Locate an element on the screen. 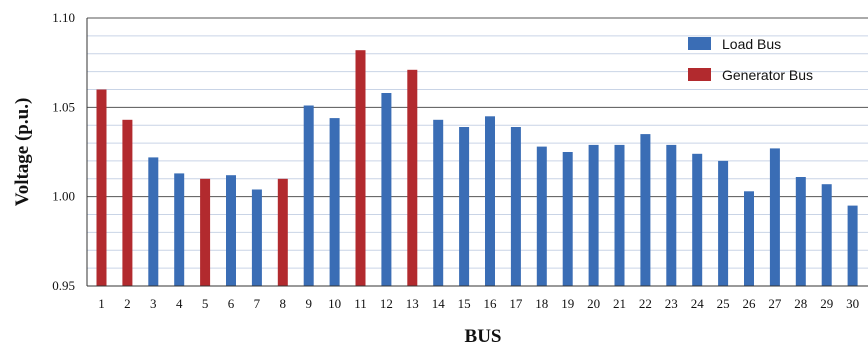 This screenshot has width=868, height=346. x-tick-label: 20 is located at coordinates (593, 303).